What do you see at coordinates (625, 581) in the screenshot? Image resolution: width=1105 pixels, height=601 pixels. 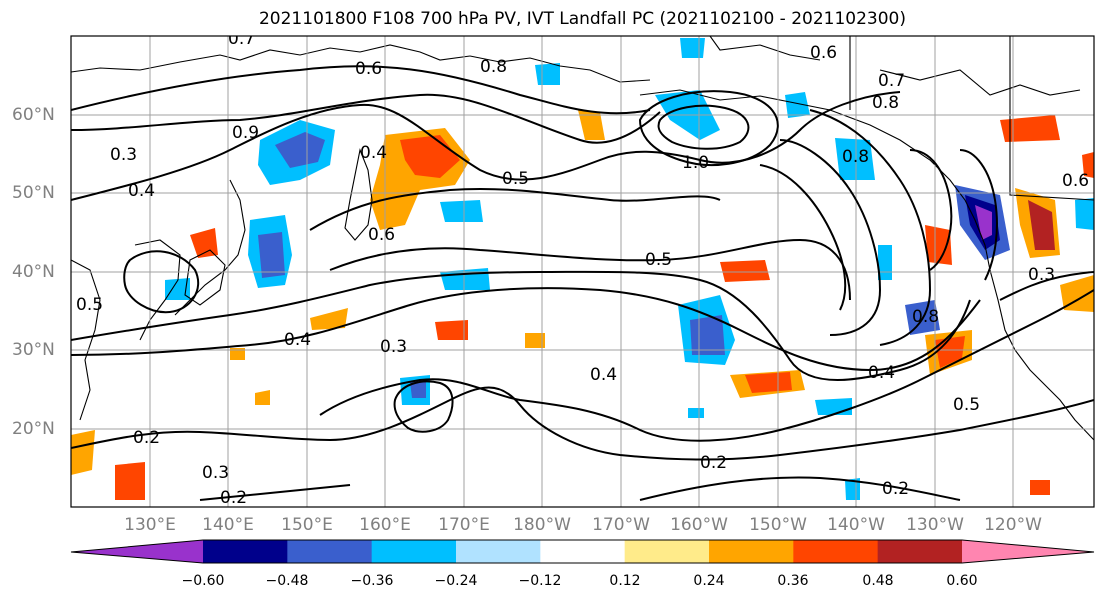 I see `colorbar-tick-label: 0.12` at bounding box center [625, 581].